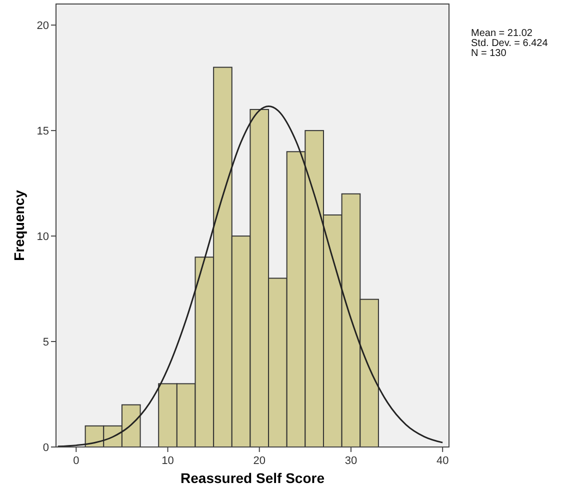 The width and height of the screenshot is (569, 493). Describe the element at coordinates (259, 461) in the screenshot. I see `x-tick-label: 20` at that location.